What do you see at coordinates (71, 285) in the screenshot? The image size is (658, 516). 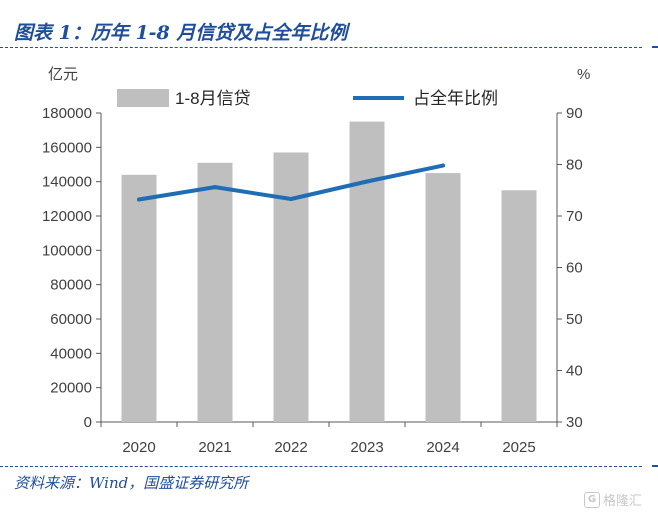 I see `y-tick-label-left: 80000` at bounding box center [71, 285].